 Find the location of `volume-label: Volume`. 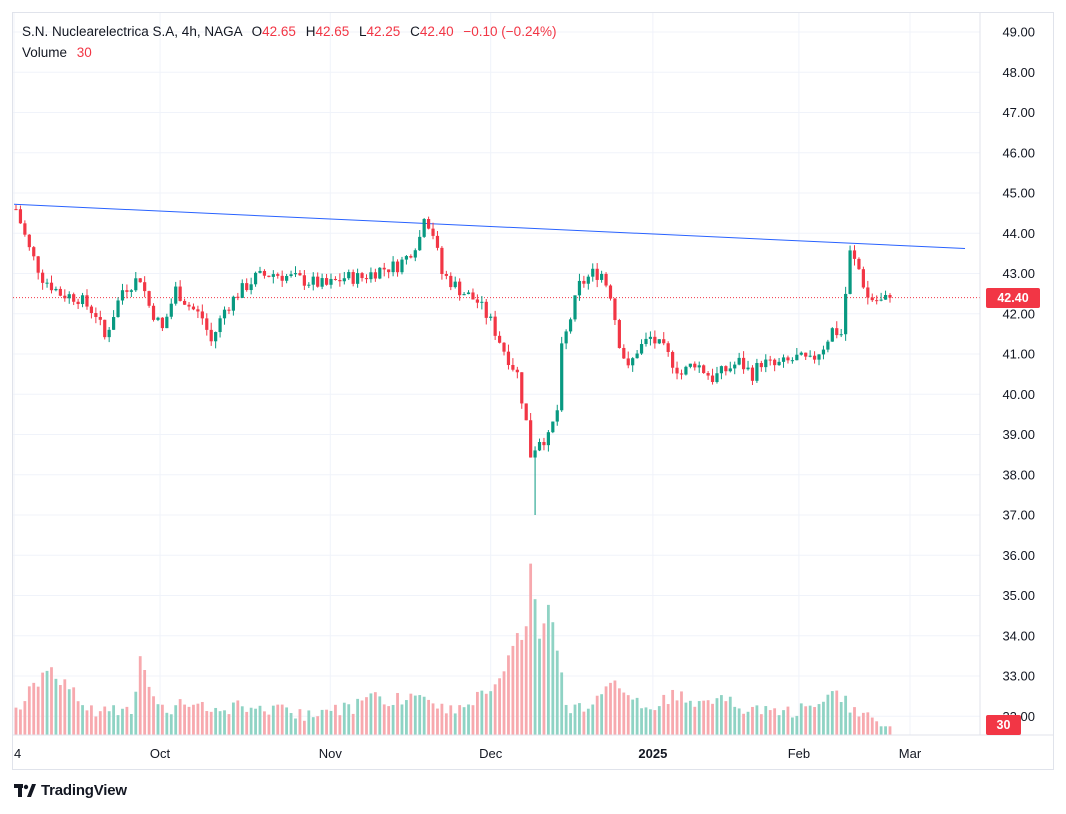

volume-label: Volume is located at coordinates (45, 52).